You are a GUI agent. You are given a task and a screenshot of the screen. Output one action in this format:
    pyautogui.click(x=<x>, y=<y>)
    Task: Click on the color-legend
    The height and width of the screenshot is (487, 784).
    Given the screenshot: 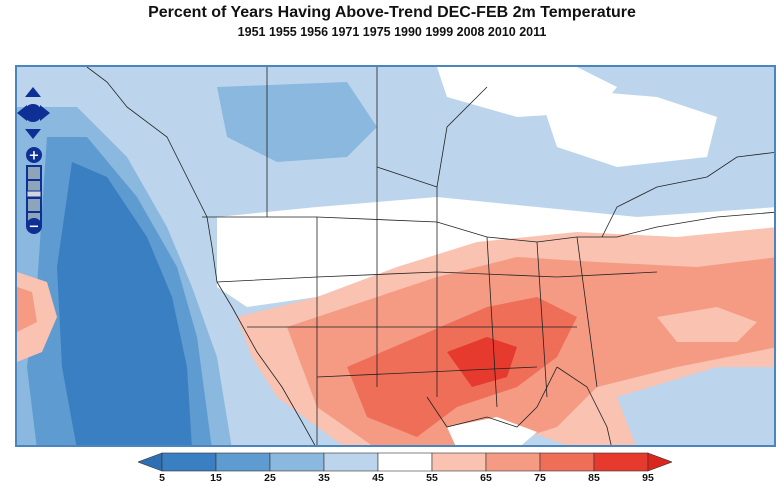 What is the action you would take?
    pyautogui.click(x=405, y=462)
    